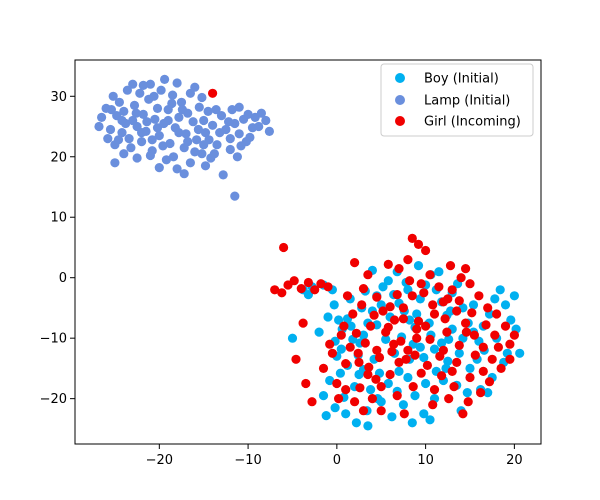 The image size is (600, 500). What do you see at coordinates (53, 339) in the screenshot?
I see `y-tick-label-1: −10` at bounding box center [53, 339].